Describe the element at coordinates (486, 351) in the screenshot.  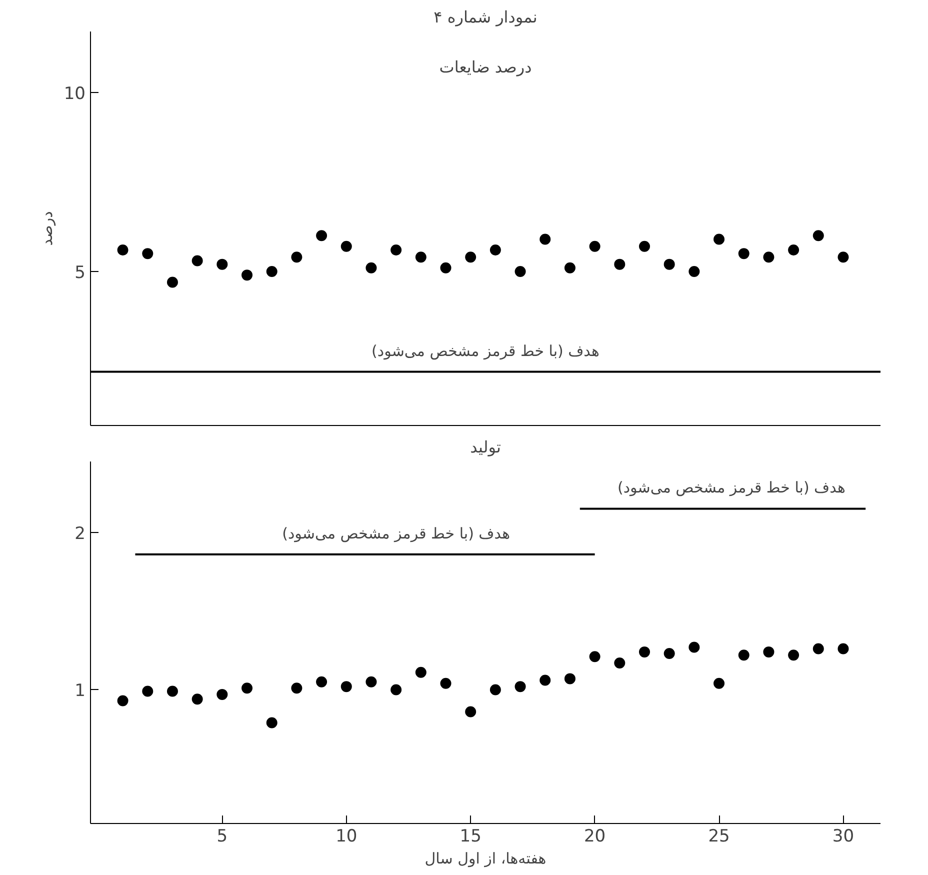
I see `ref-line-label: هدف (با خط قرمز مشخص می‌شود)` at that location.